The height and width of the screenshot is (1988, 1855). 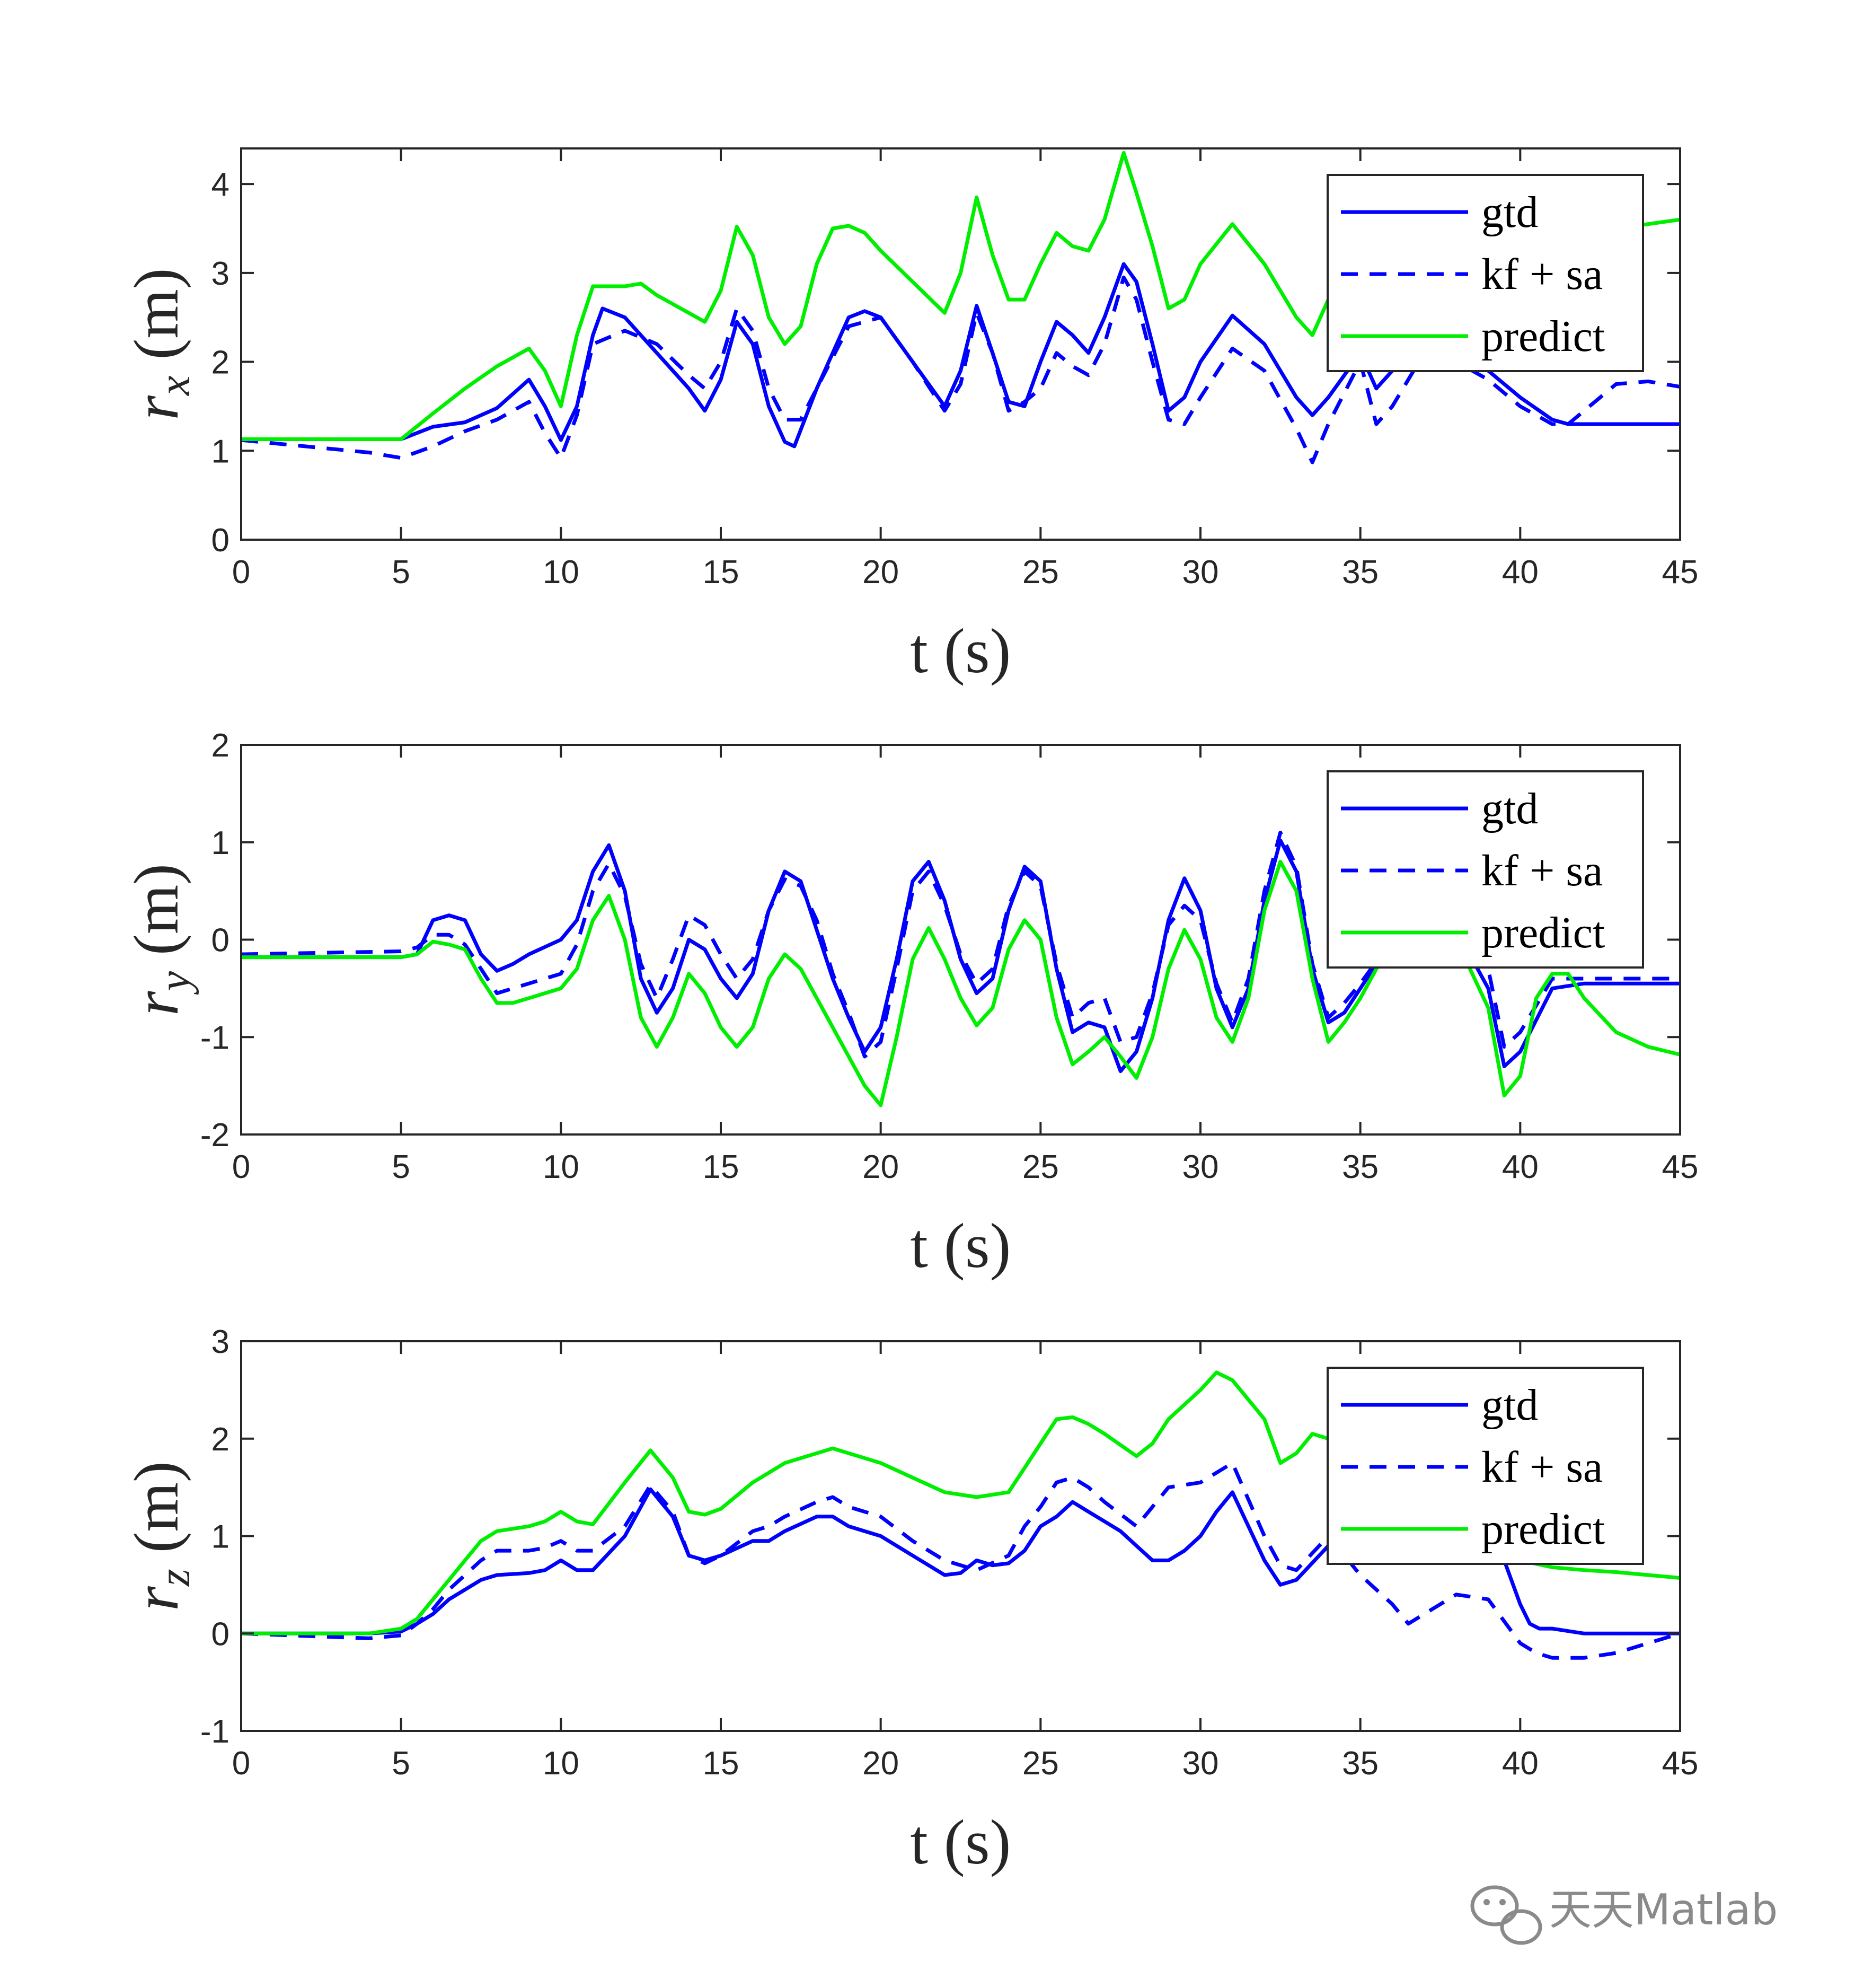 I want to click on y-tick-label: 4, so click(x=220, y=184).